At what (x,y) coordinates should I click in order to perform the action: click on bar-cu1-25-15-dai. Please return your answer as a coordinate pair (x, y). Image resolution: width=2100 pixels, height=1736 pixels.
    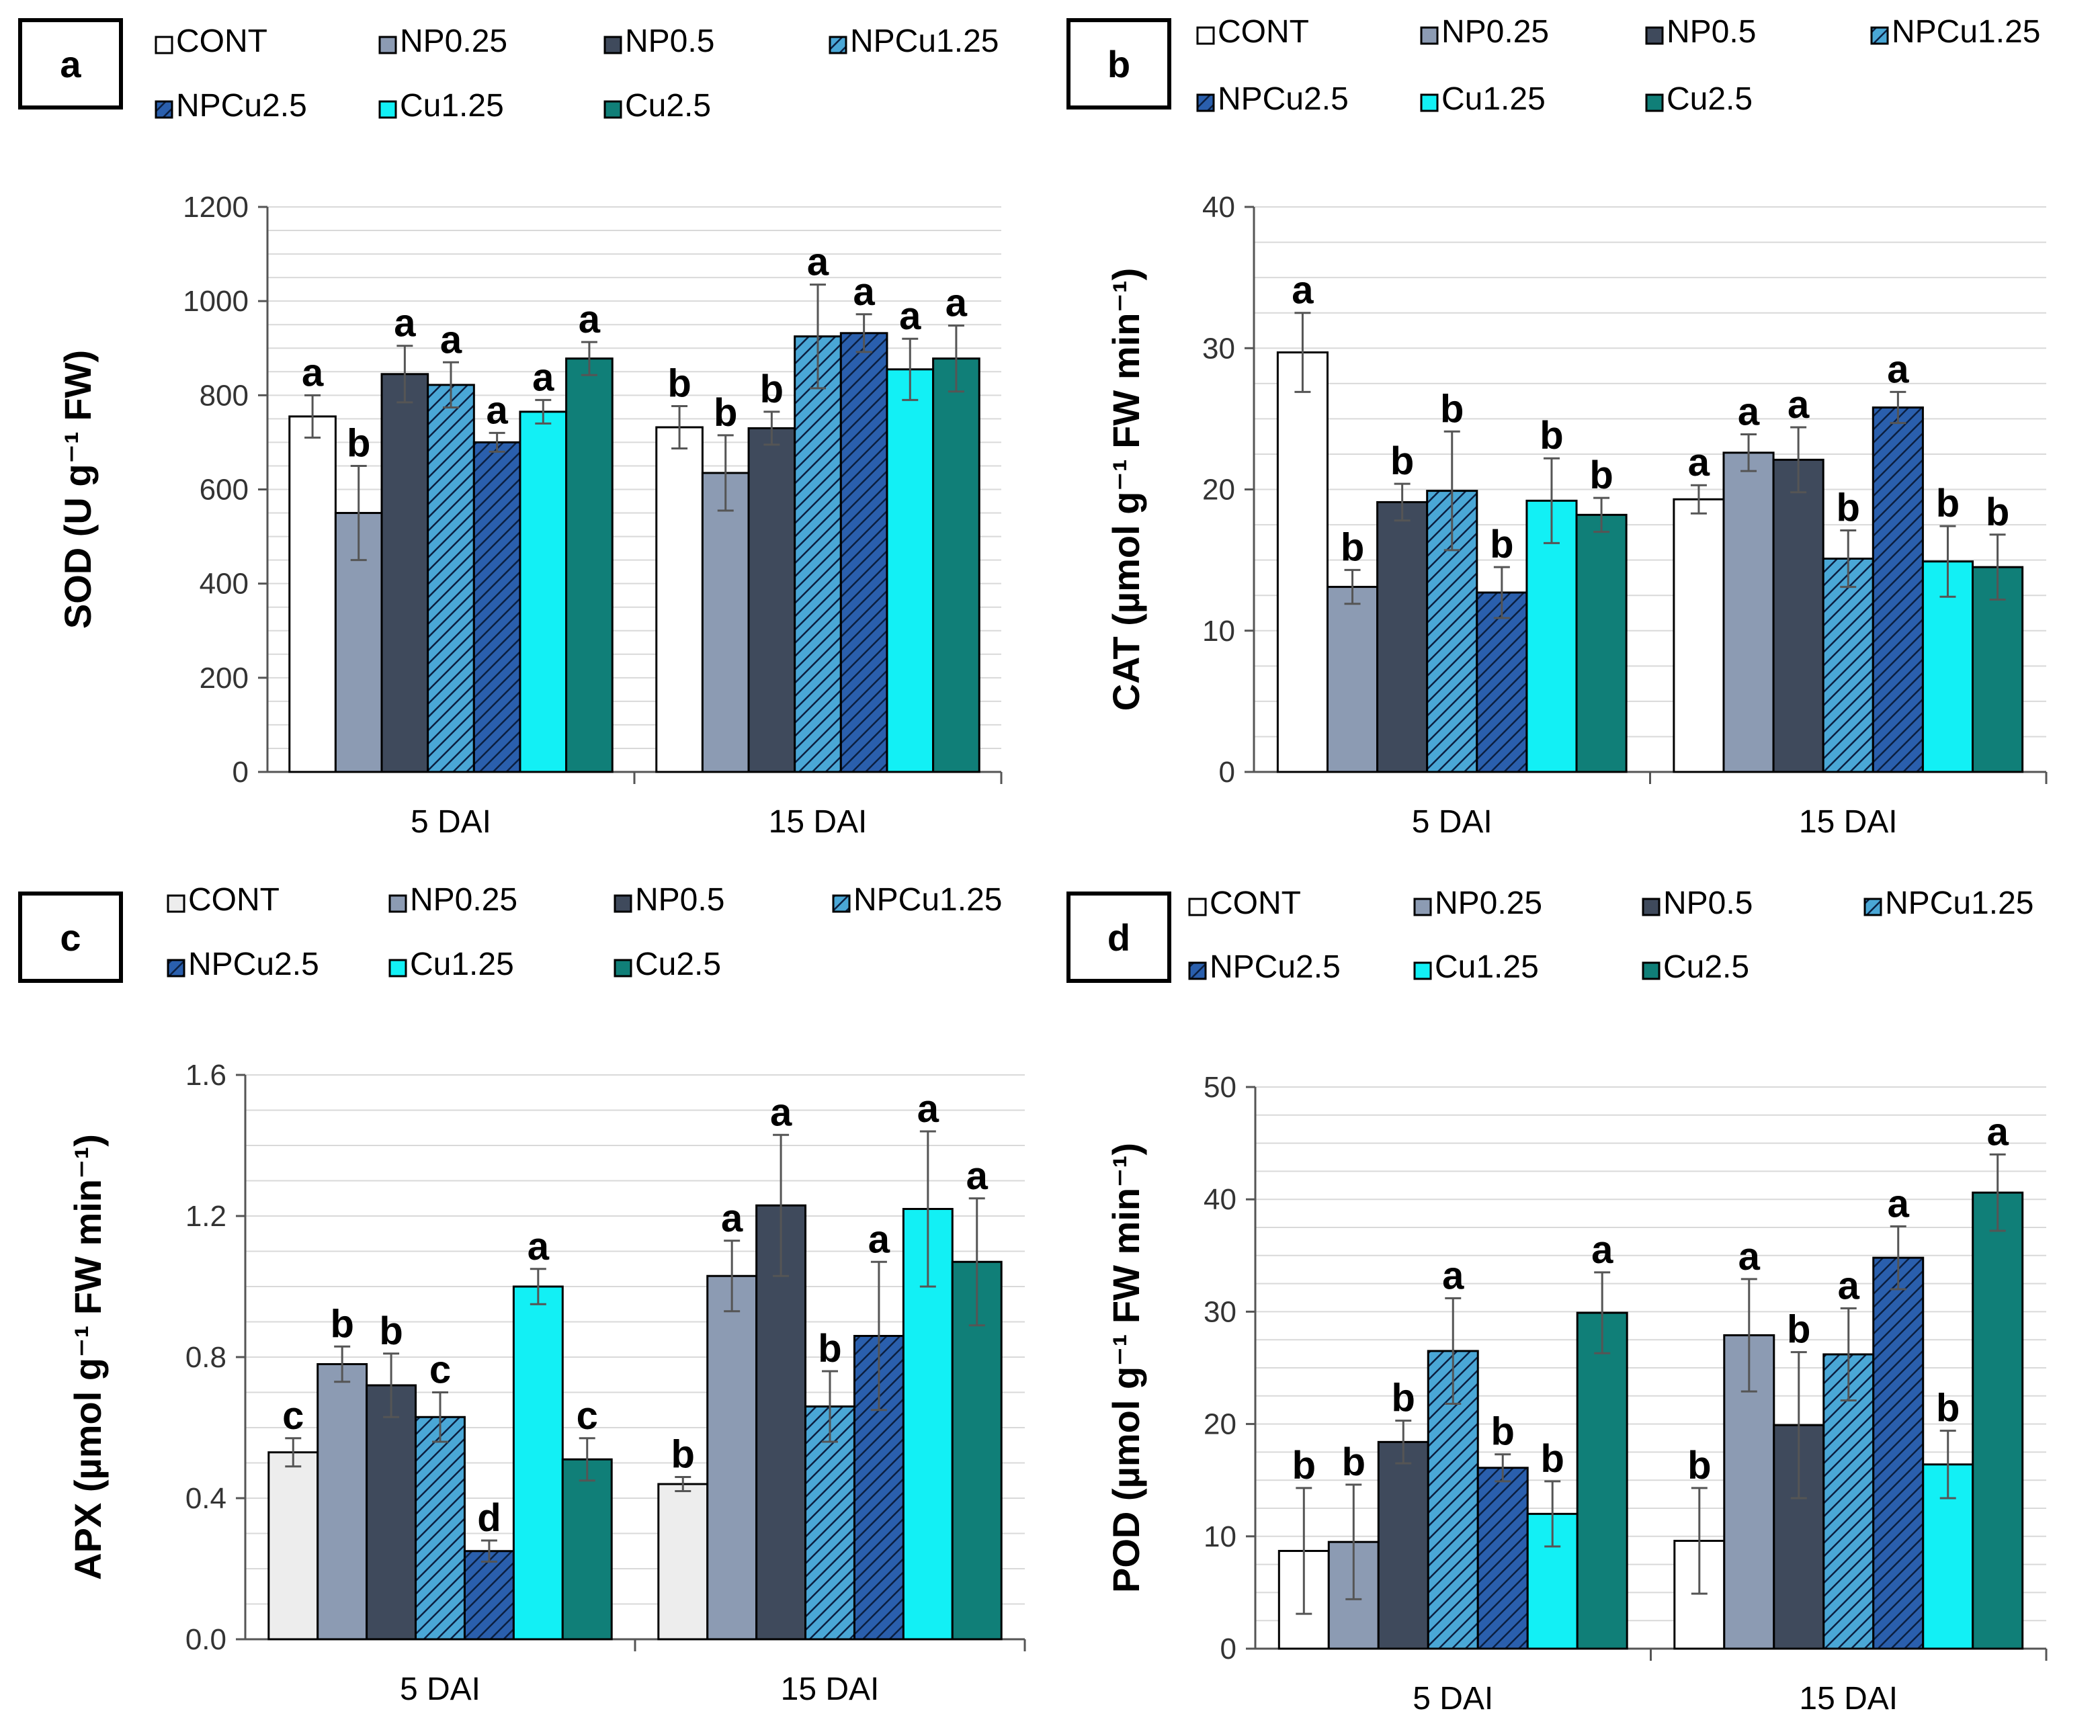
    Looking at the image, I should click on (910, 570).